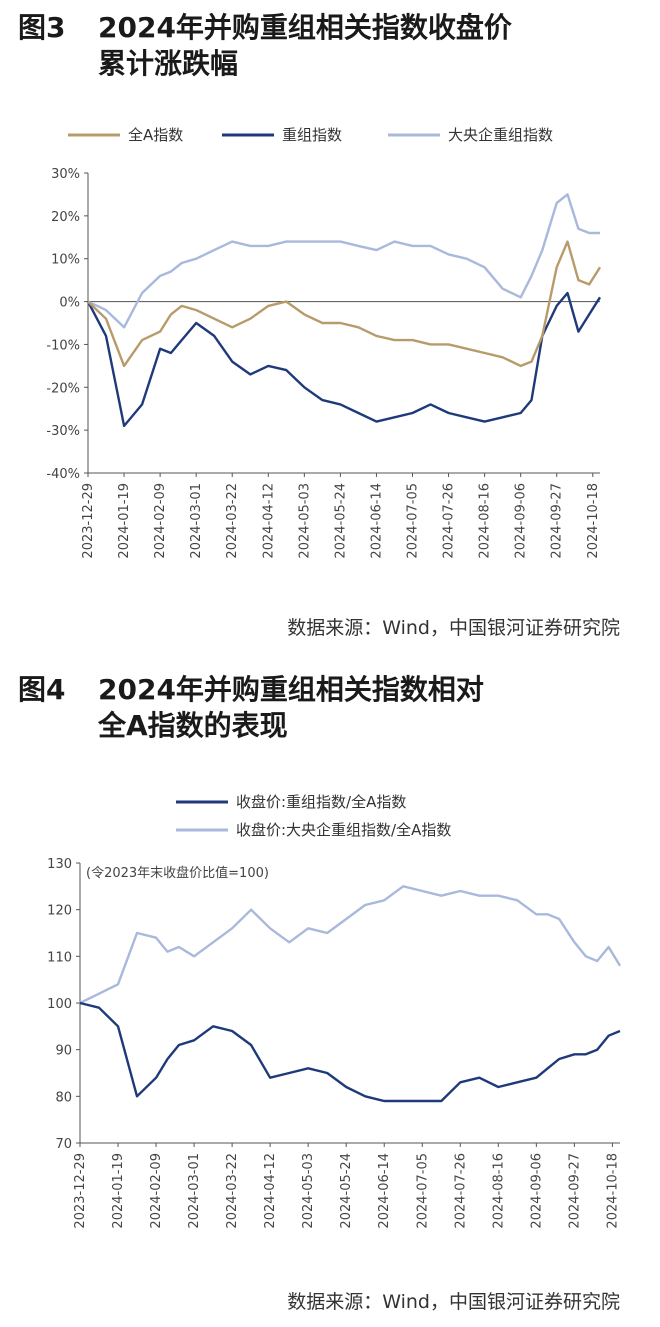  What do you see at coordinates (343, 830) in the screenshot?
I see `legend-entry: 收盘价:大央企重组指数/全A指数` at bounding box center [343, 830].